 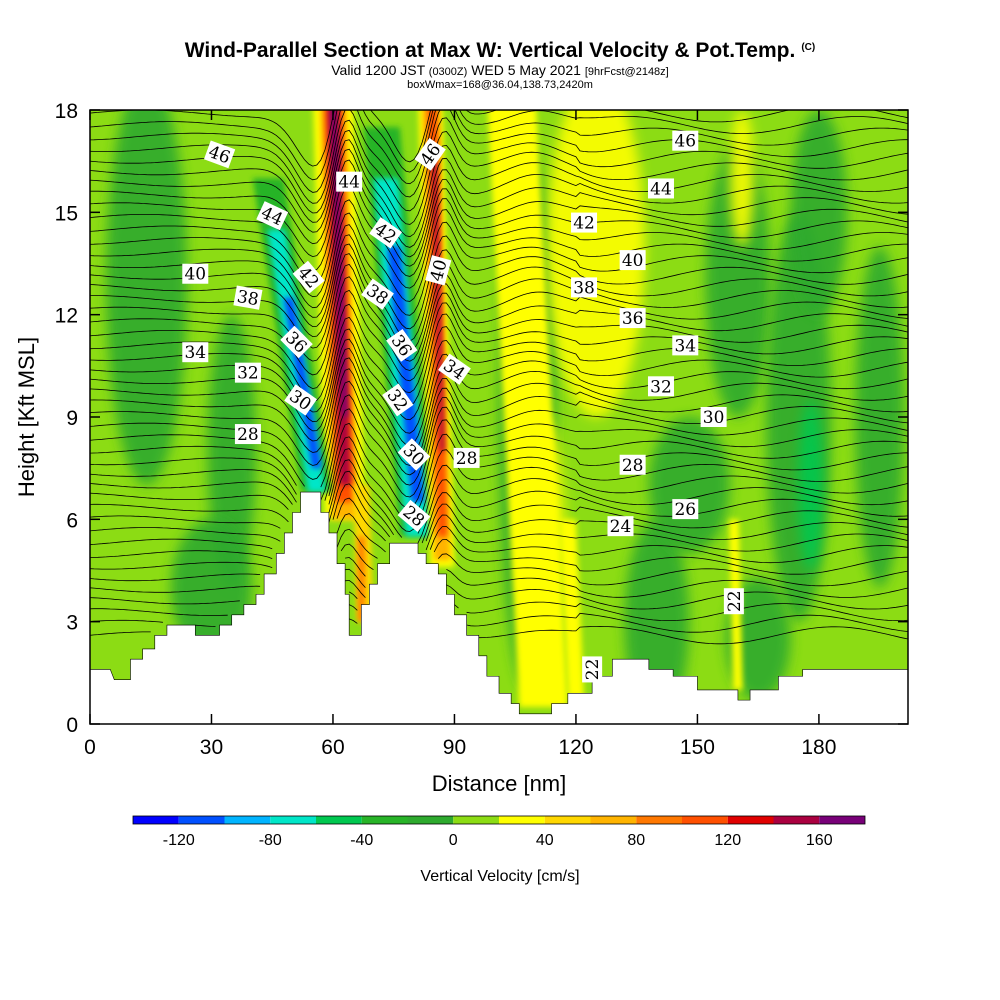 What do you see at coordinates (72, 725) in the screenshot?
I see `y-tick-label: 0` at bounding box center [72, 725].